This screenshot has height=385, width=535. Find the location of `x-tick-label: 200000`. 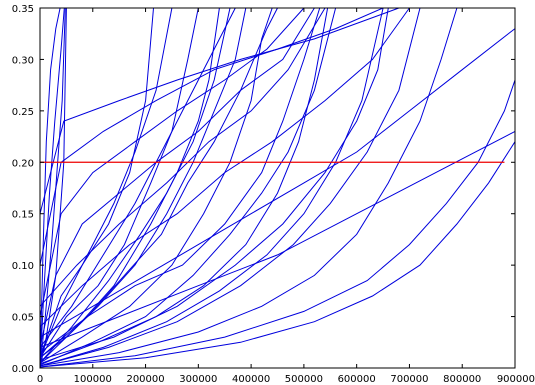

x-tick-label: 200000 is located at coordinates (145, 379).